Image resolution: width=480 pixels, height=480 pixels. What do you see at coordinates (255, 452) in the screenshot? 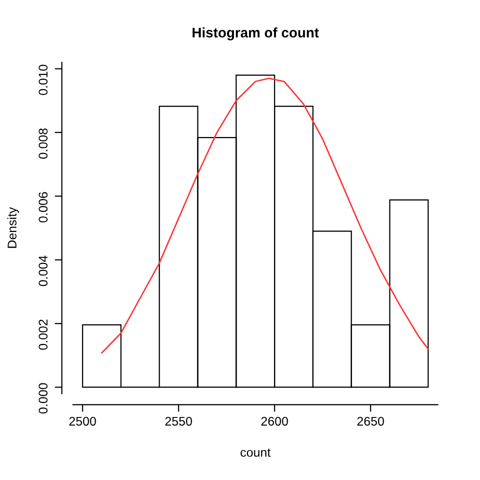
I see `x-axis-title: count` at bounding box center [255, 452].